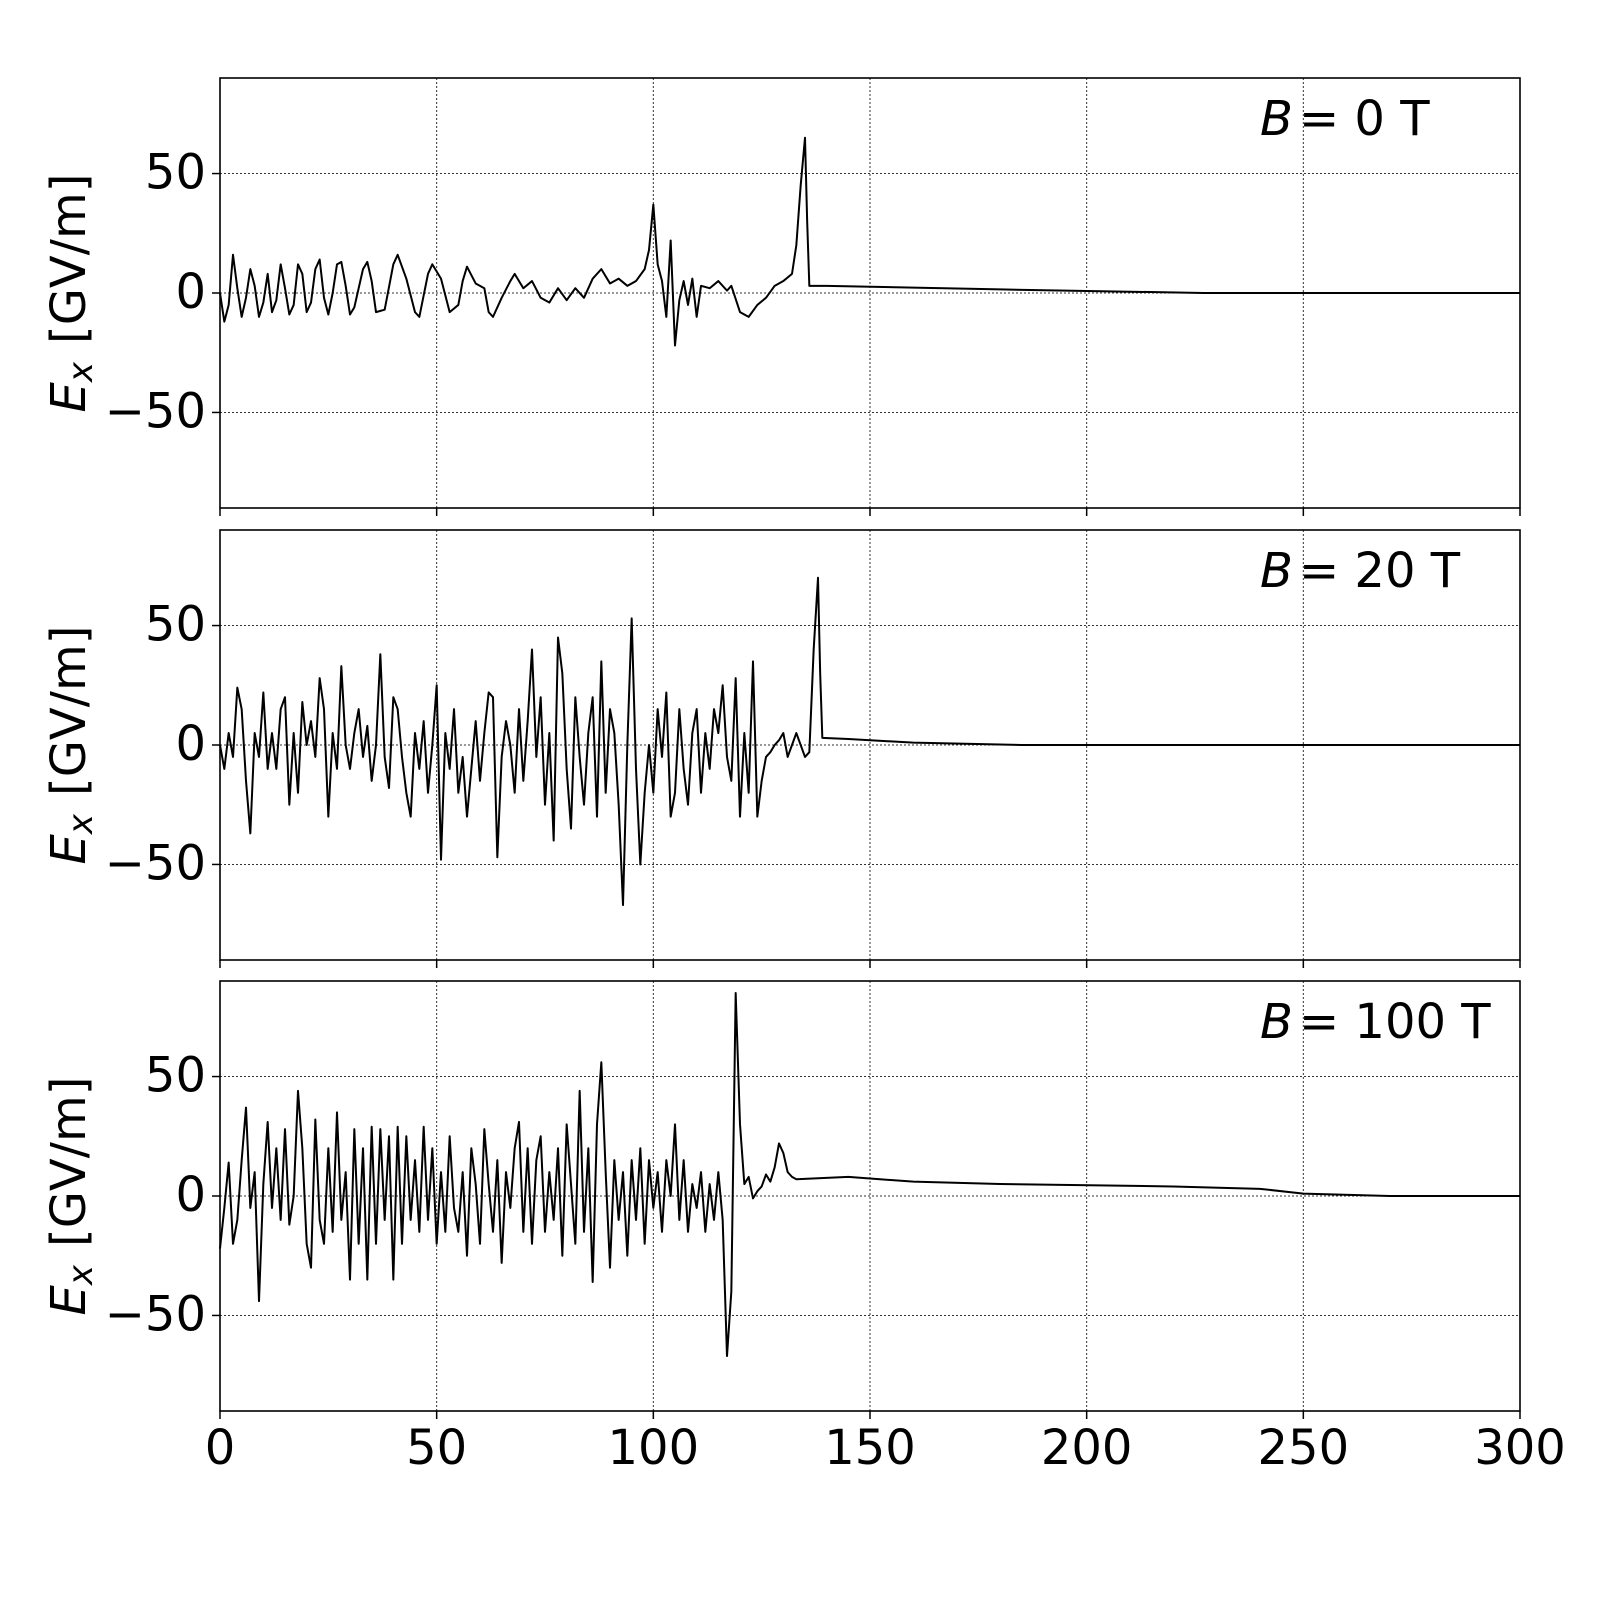 Image resolution: width=1600 pixels, height=1600 pixels. Describe the element at coordinates (1520, 1448) in the screenshot. I see `x-tick-label: 300` at that location.